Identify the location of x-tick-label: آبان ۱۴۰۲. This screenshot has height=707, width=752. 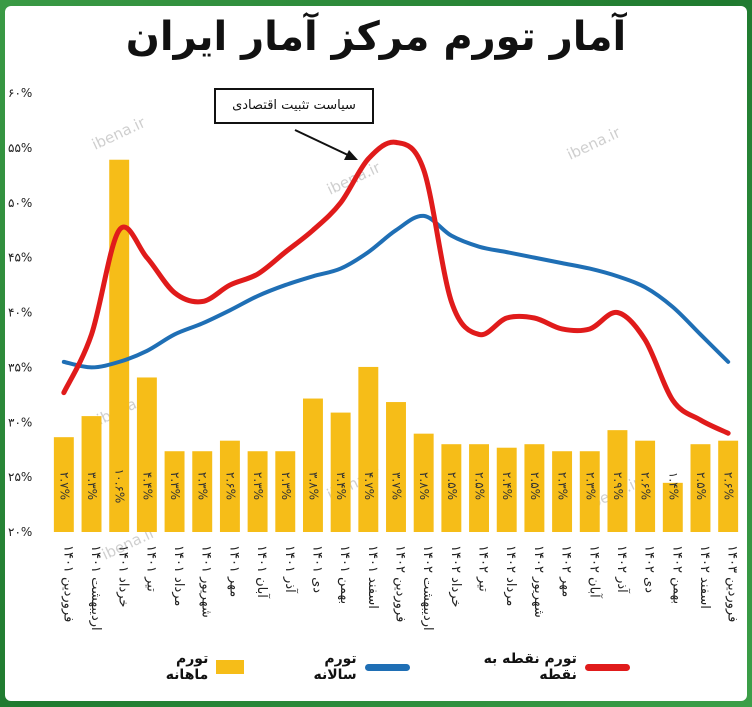
(594, 572).